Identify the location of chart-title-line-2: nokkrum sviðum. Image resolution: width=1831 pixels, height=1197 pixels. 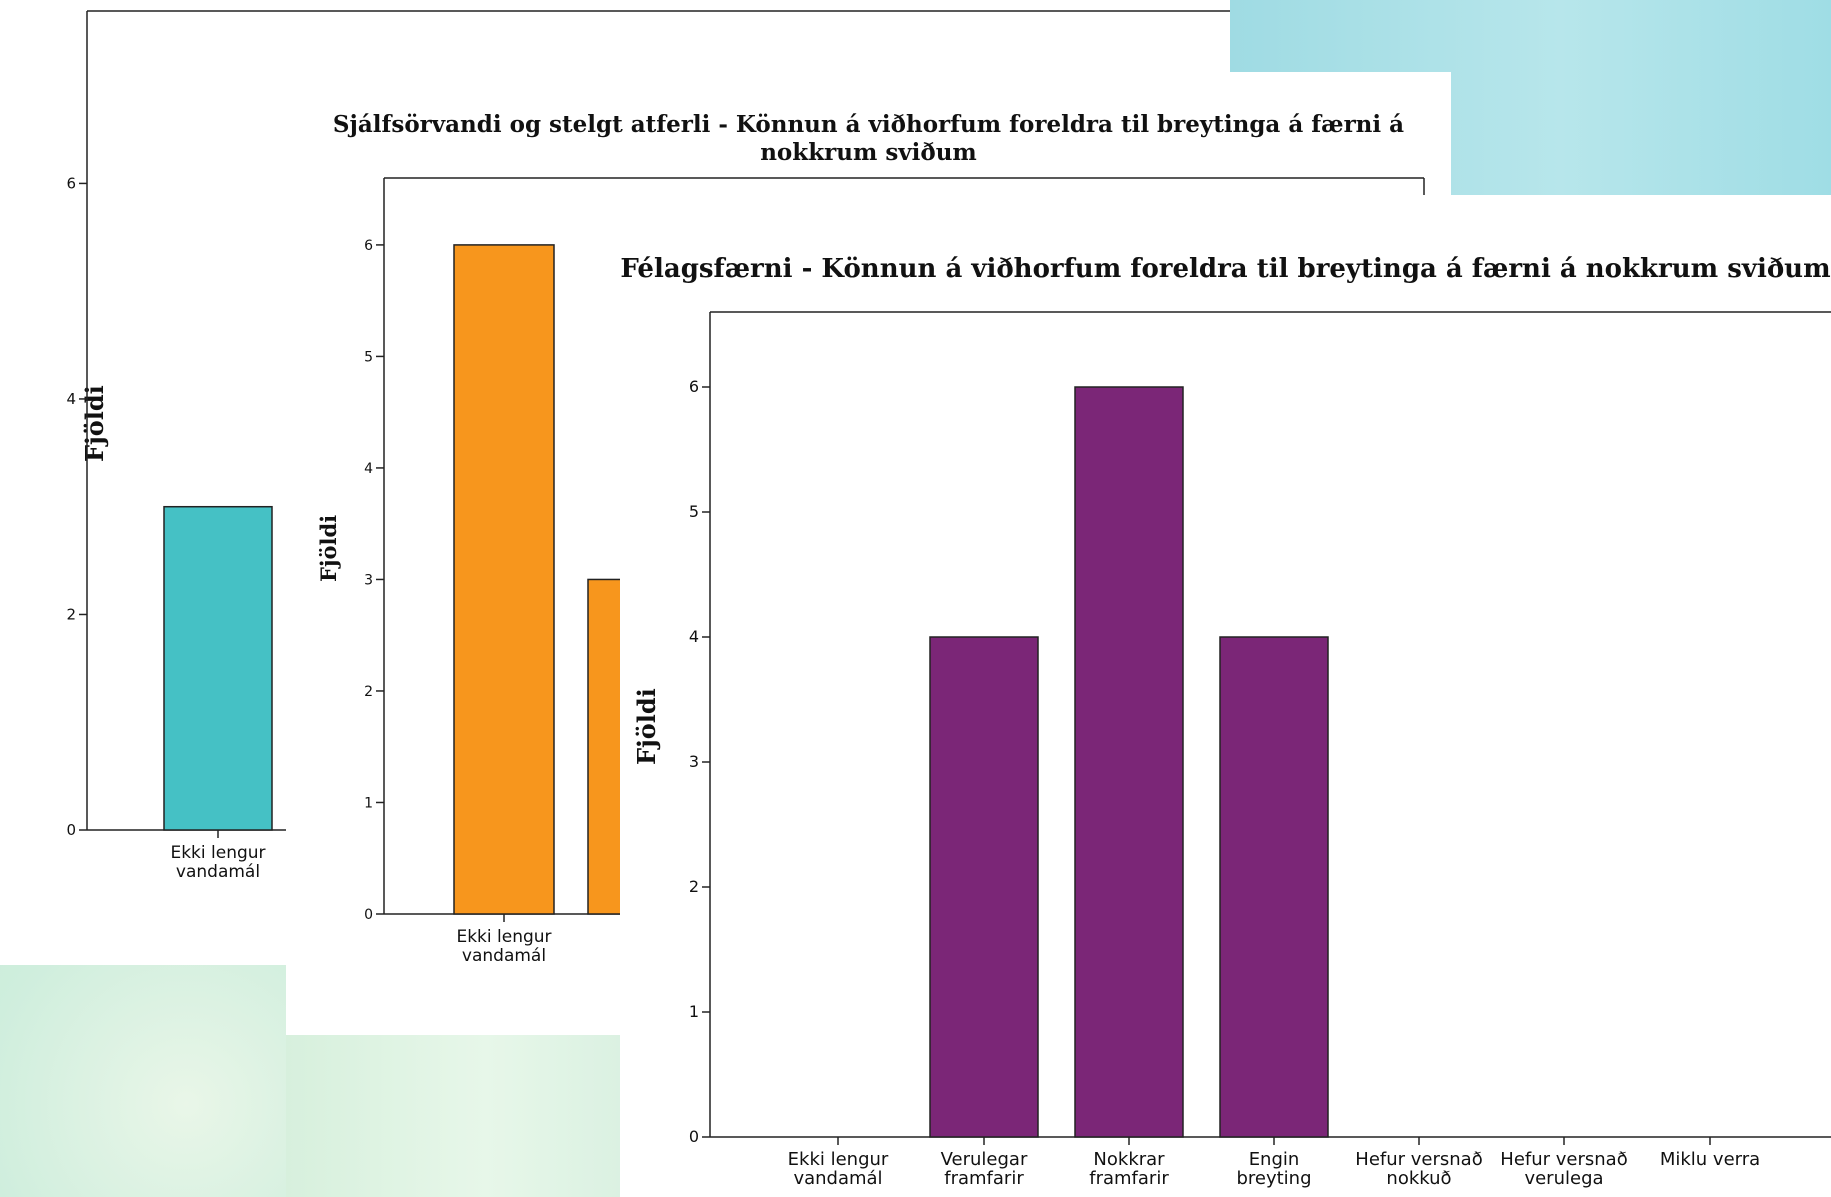
(868, 152).